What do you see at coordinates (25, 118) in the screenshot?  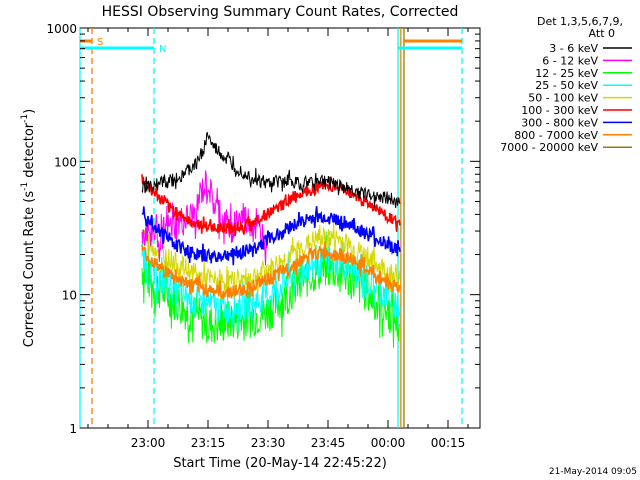 I see `y-axis-label-sup2: -1` at bounding box center [25, 118].